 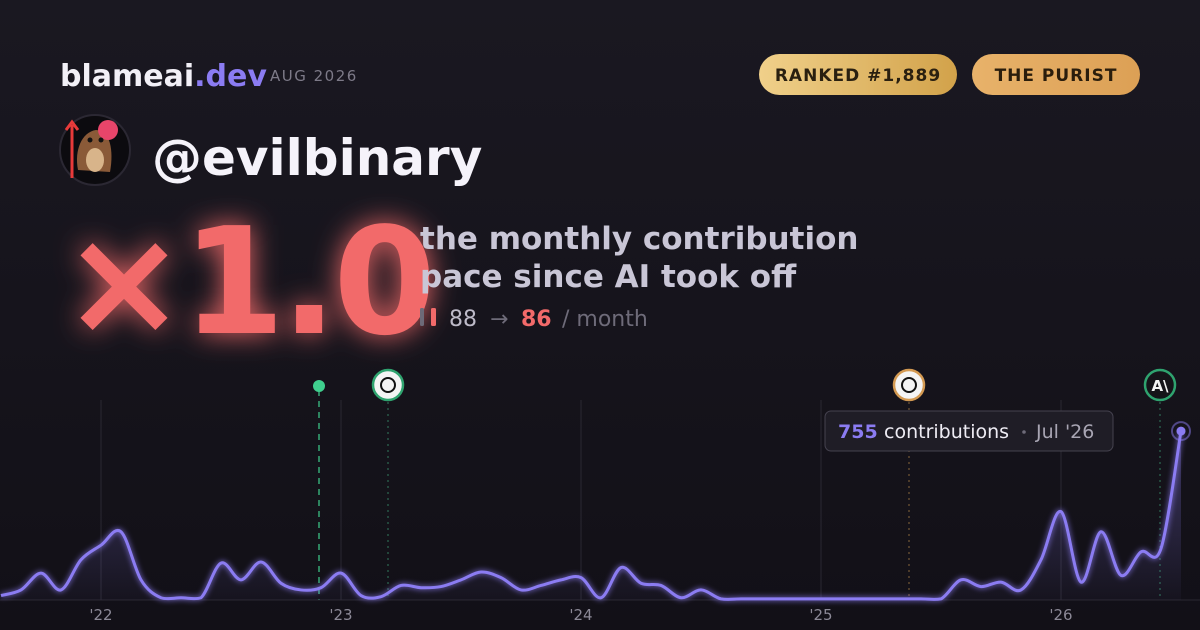 What do you see at coordinates (580, 615) in the screenshot?
I see `x-tick-label: '24` at bounding box center [580, 615].